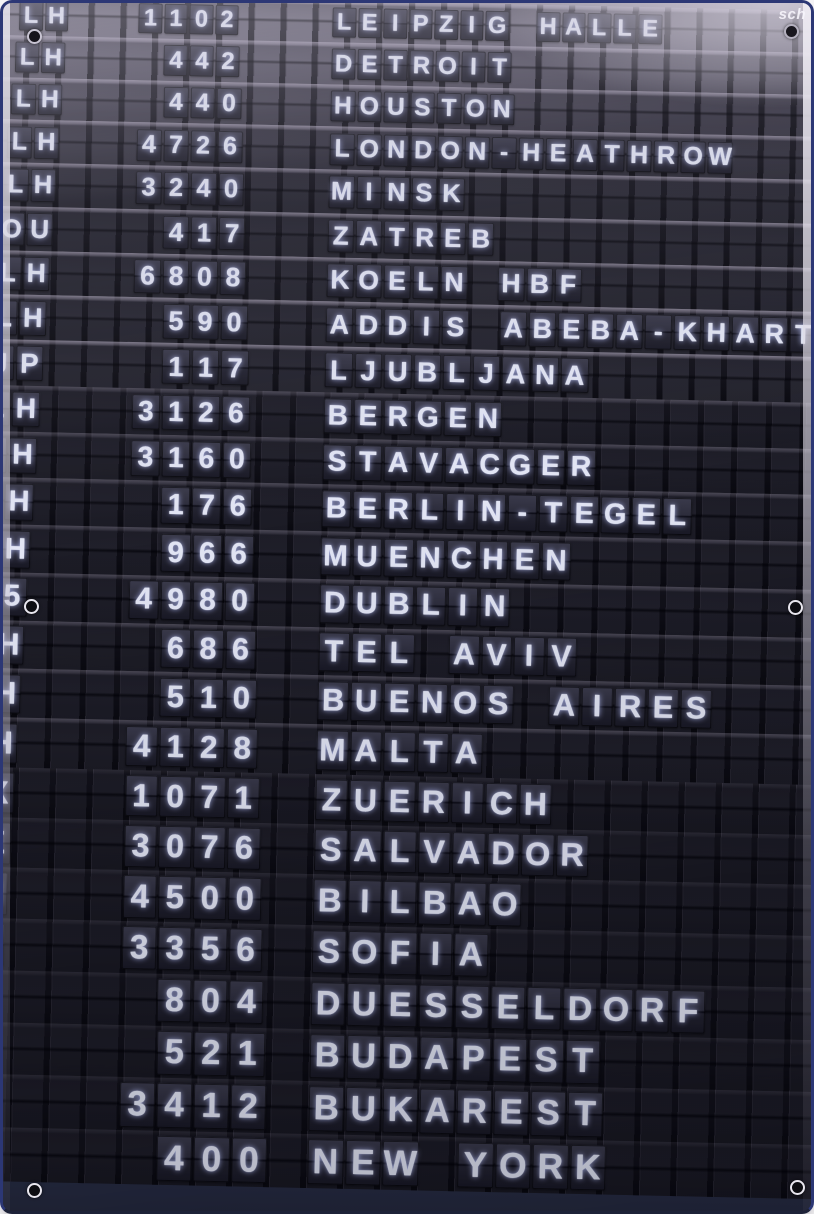  I want to click on flap-cell: 3, so click(174, 949).